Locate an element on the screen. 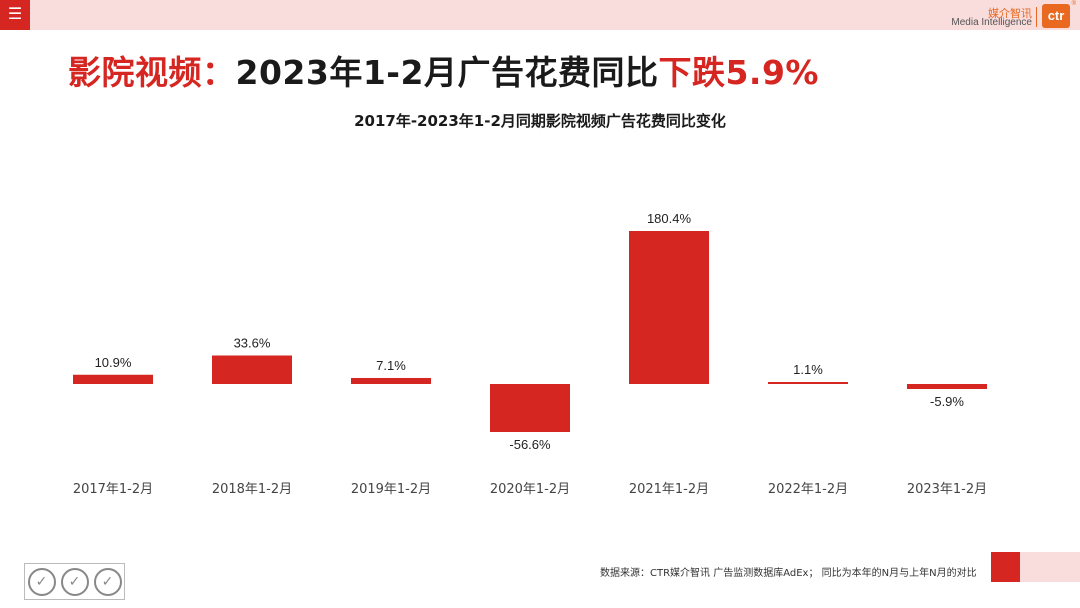 This screenshot has width=1080, height=608. logo-registered-mark: ® is located at coordinates (1073, 4).